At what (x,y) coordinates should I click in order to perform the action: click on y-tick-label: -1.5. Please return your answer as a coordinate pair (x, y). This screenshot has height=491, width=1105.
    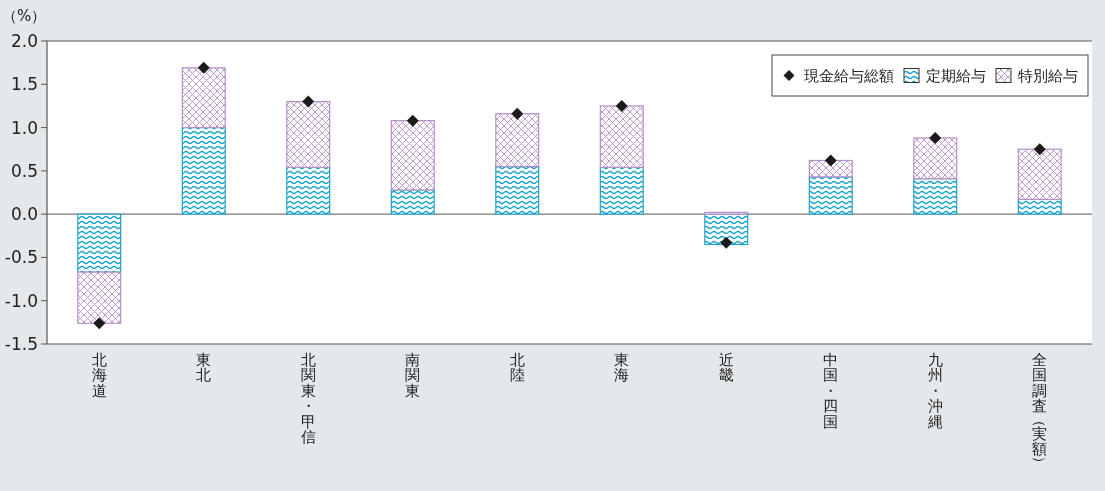
    Looking at the image, I should click on (21, 344).